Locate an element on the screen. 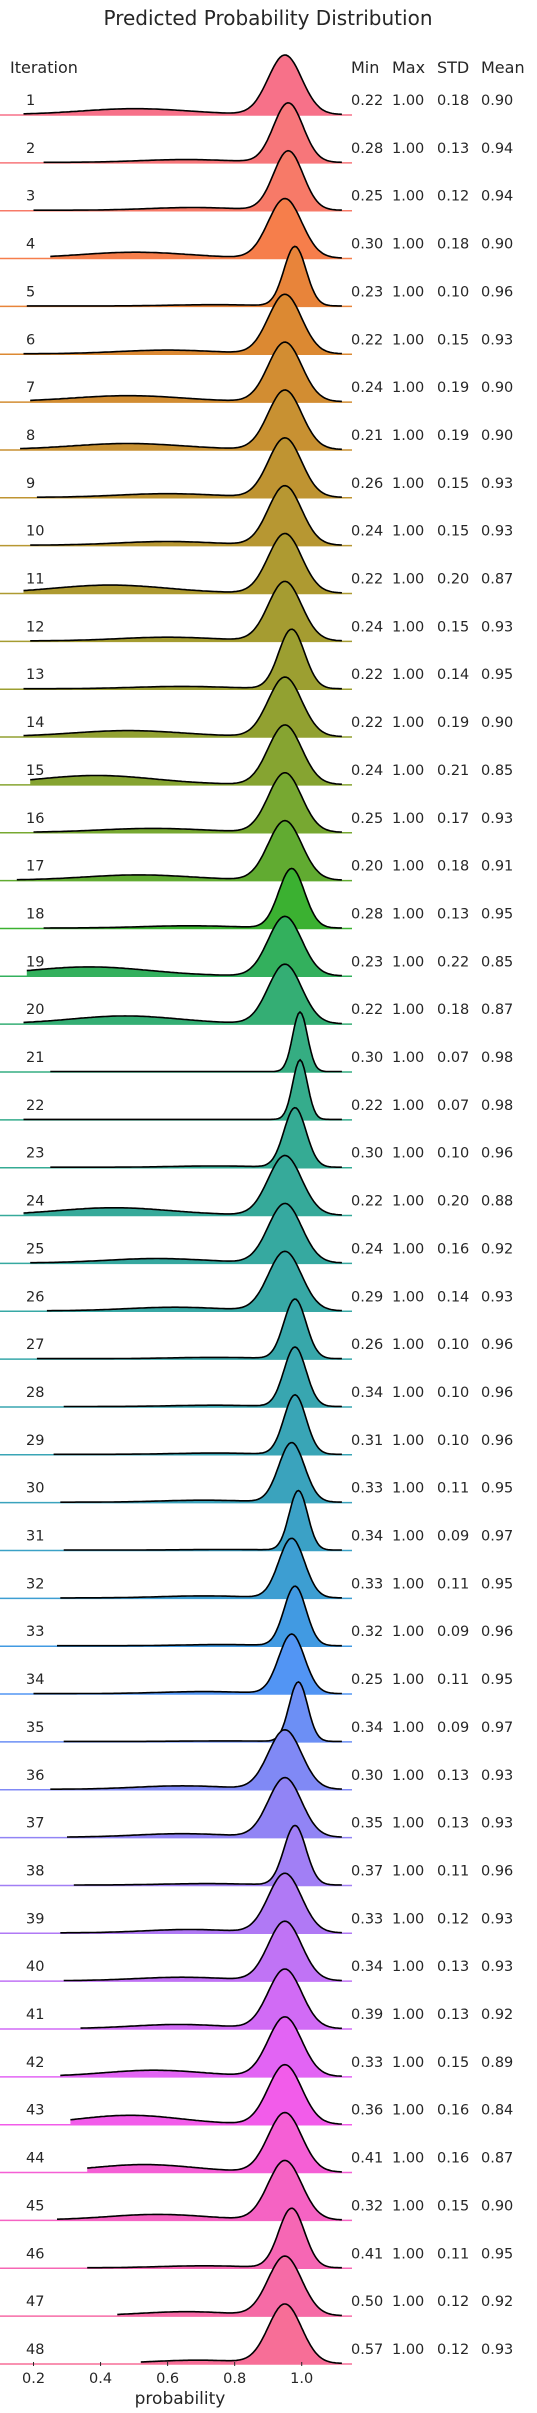  ridge-row: 10 0.24 1.00 0.15 0.93 is located at coordinates (256, 515).